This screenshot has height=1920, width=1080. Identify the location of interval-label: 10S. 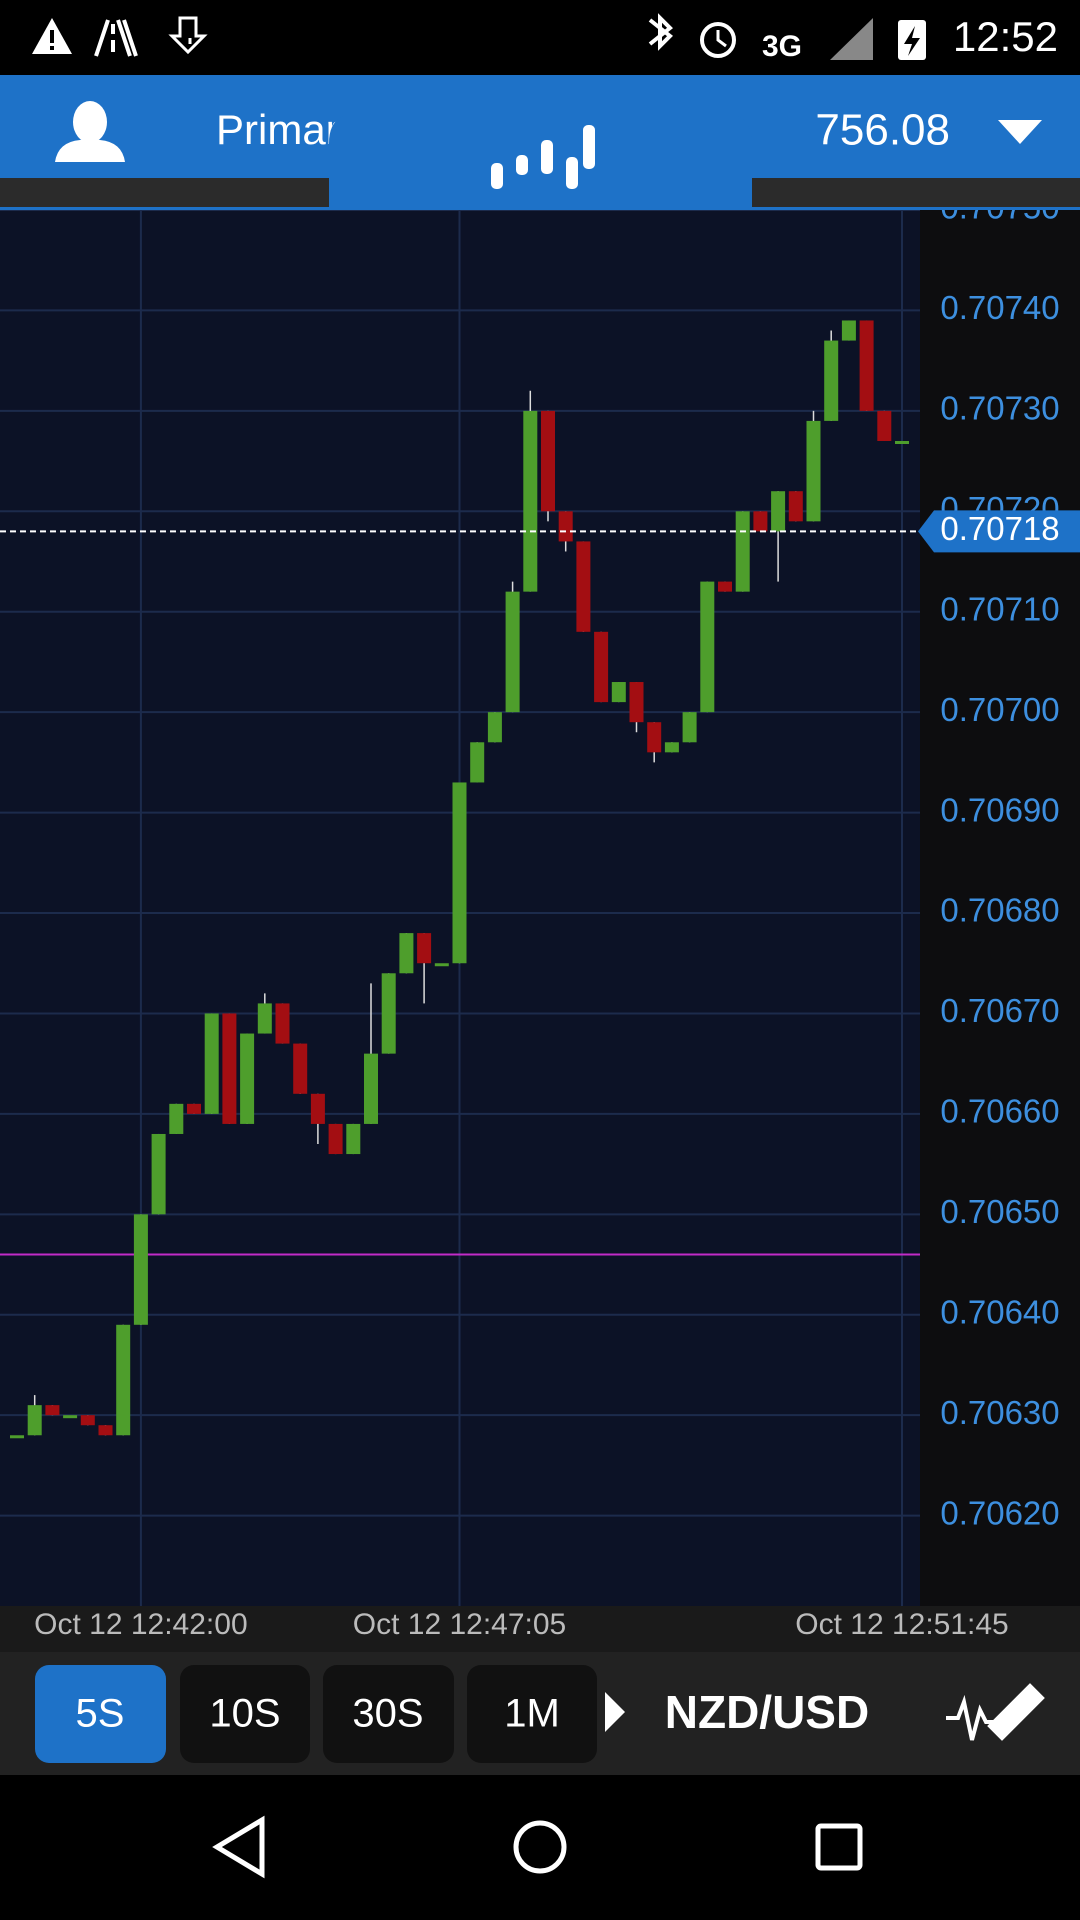
(244, 1714).